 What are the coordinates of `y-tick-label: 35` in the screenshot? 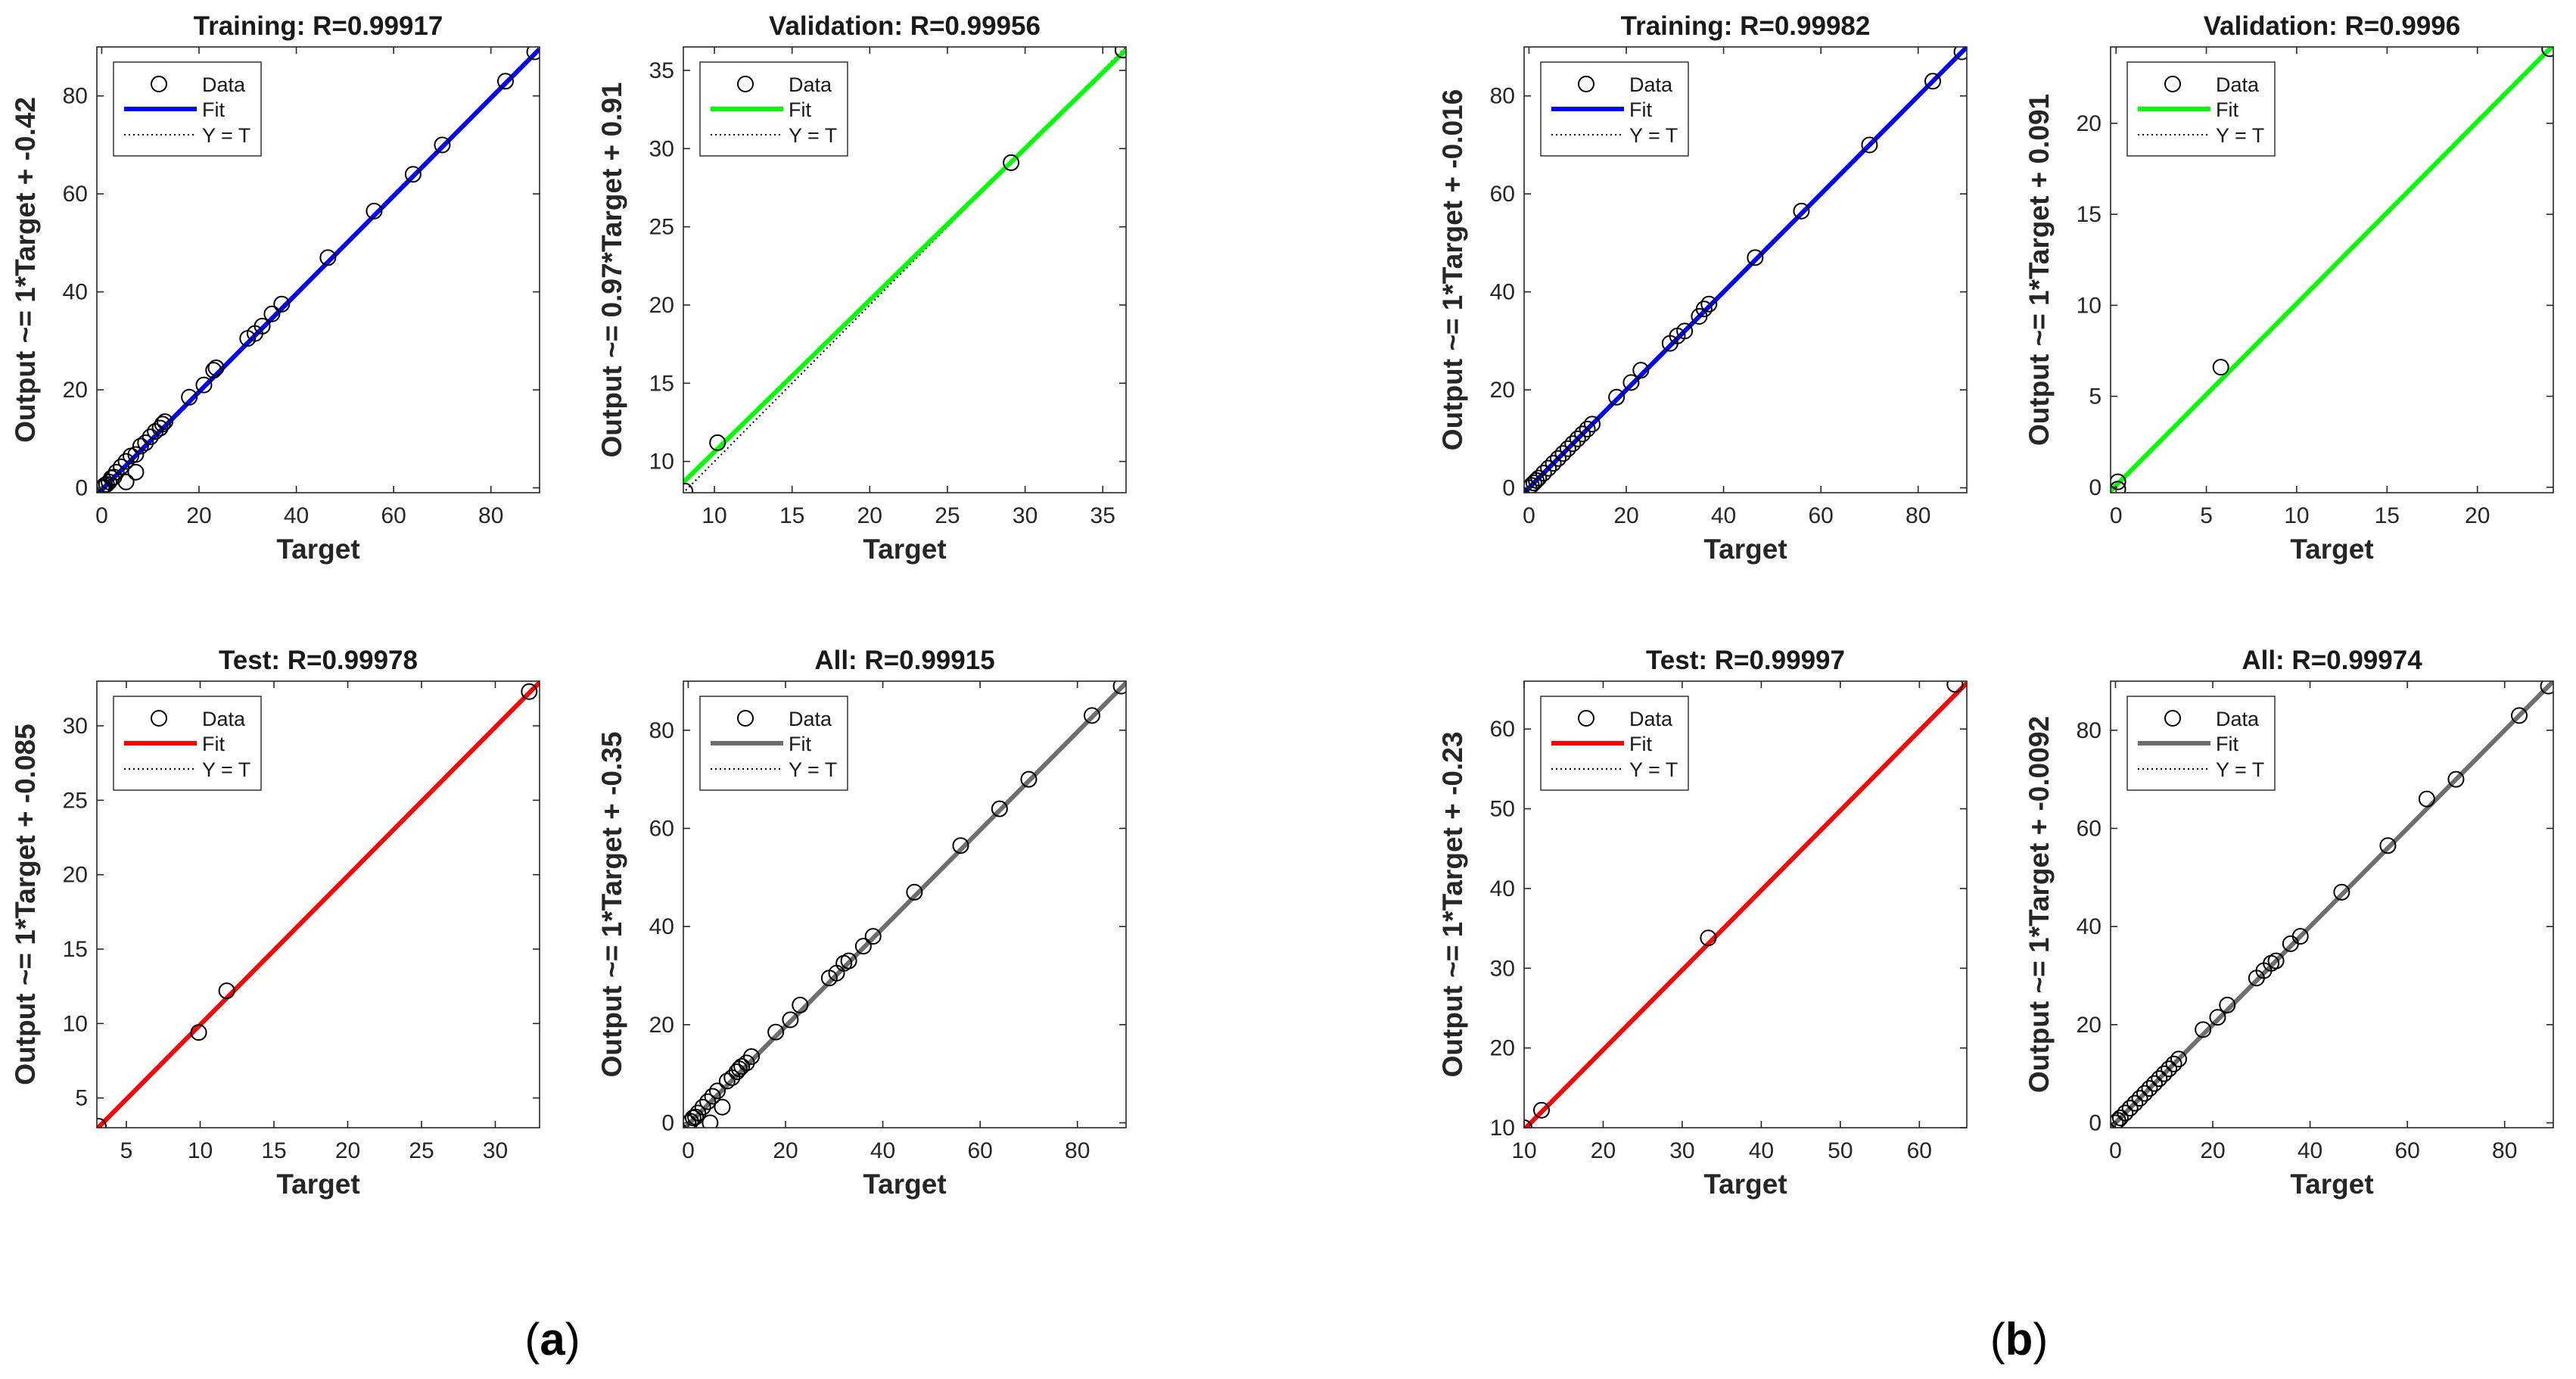 It's located at (661, 70).